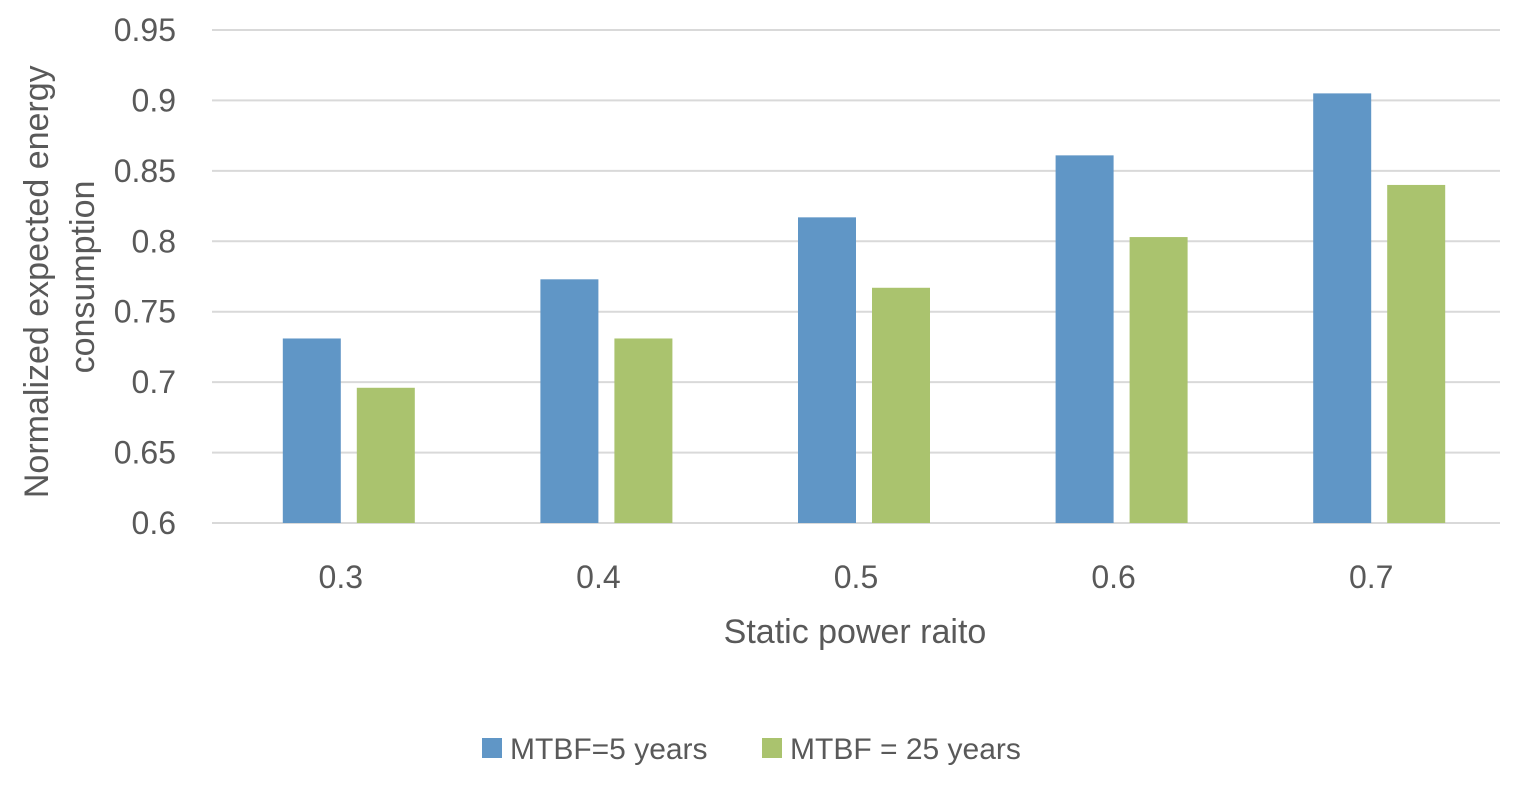  Describe the element at coordinates (609, 749) in the screenshot. I see `legend-label-series-1: MTBF=5 years` at that location.